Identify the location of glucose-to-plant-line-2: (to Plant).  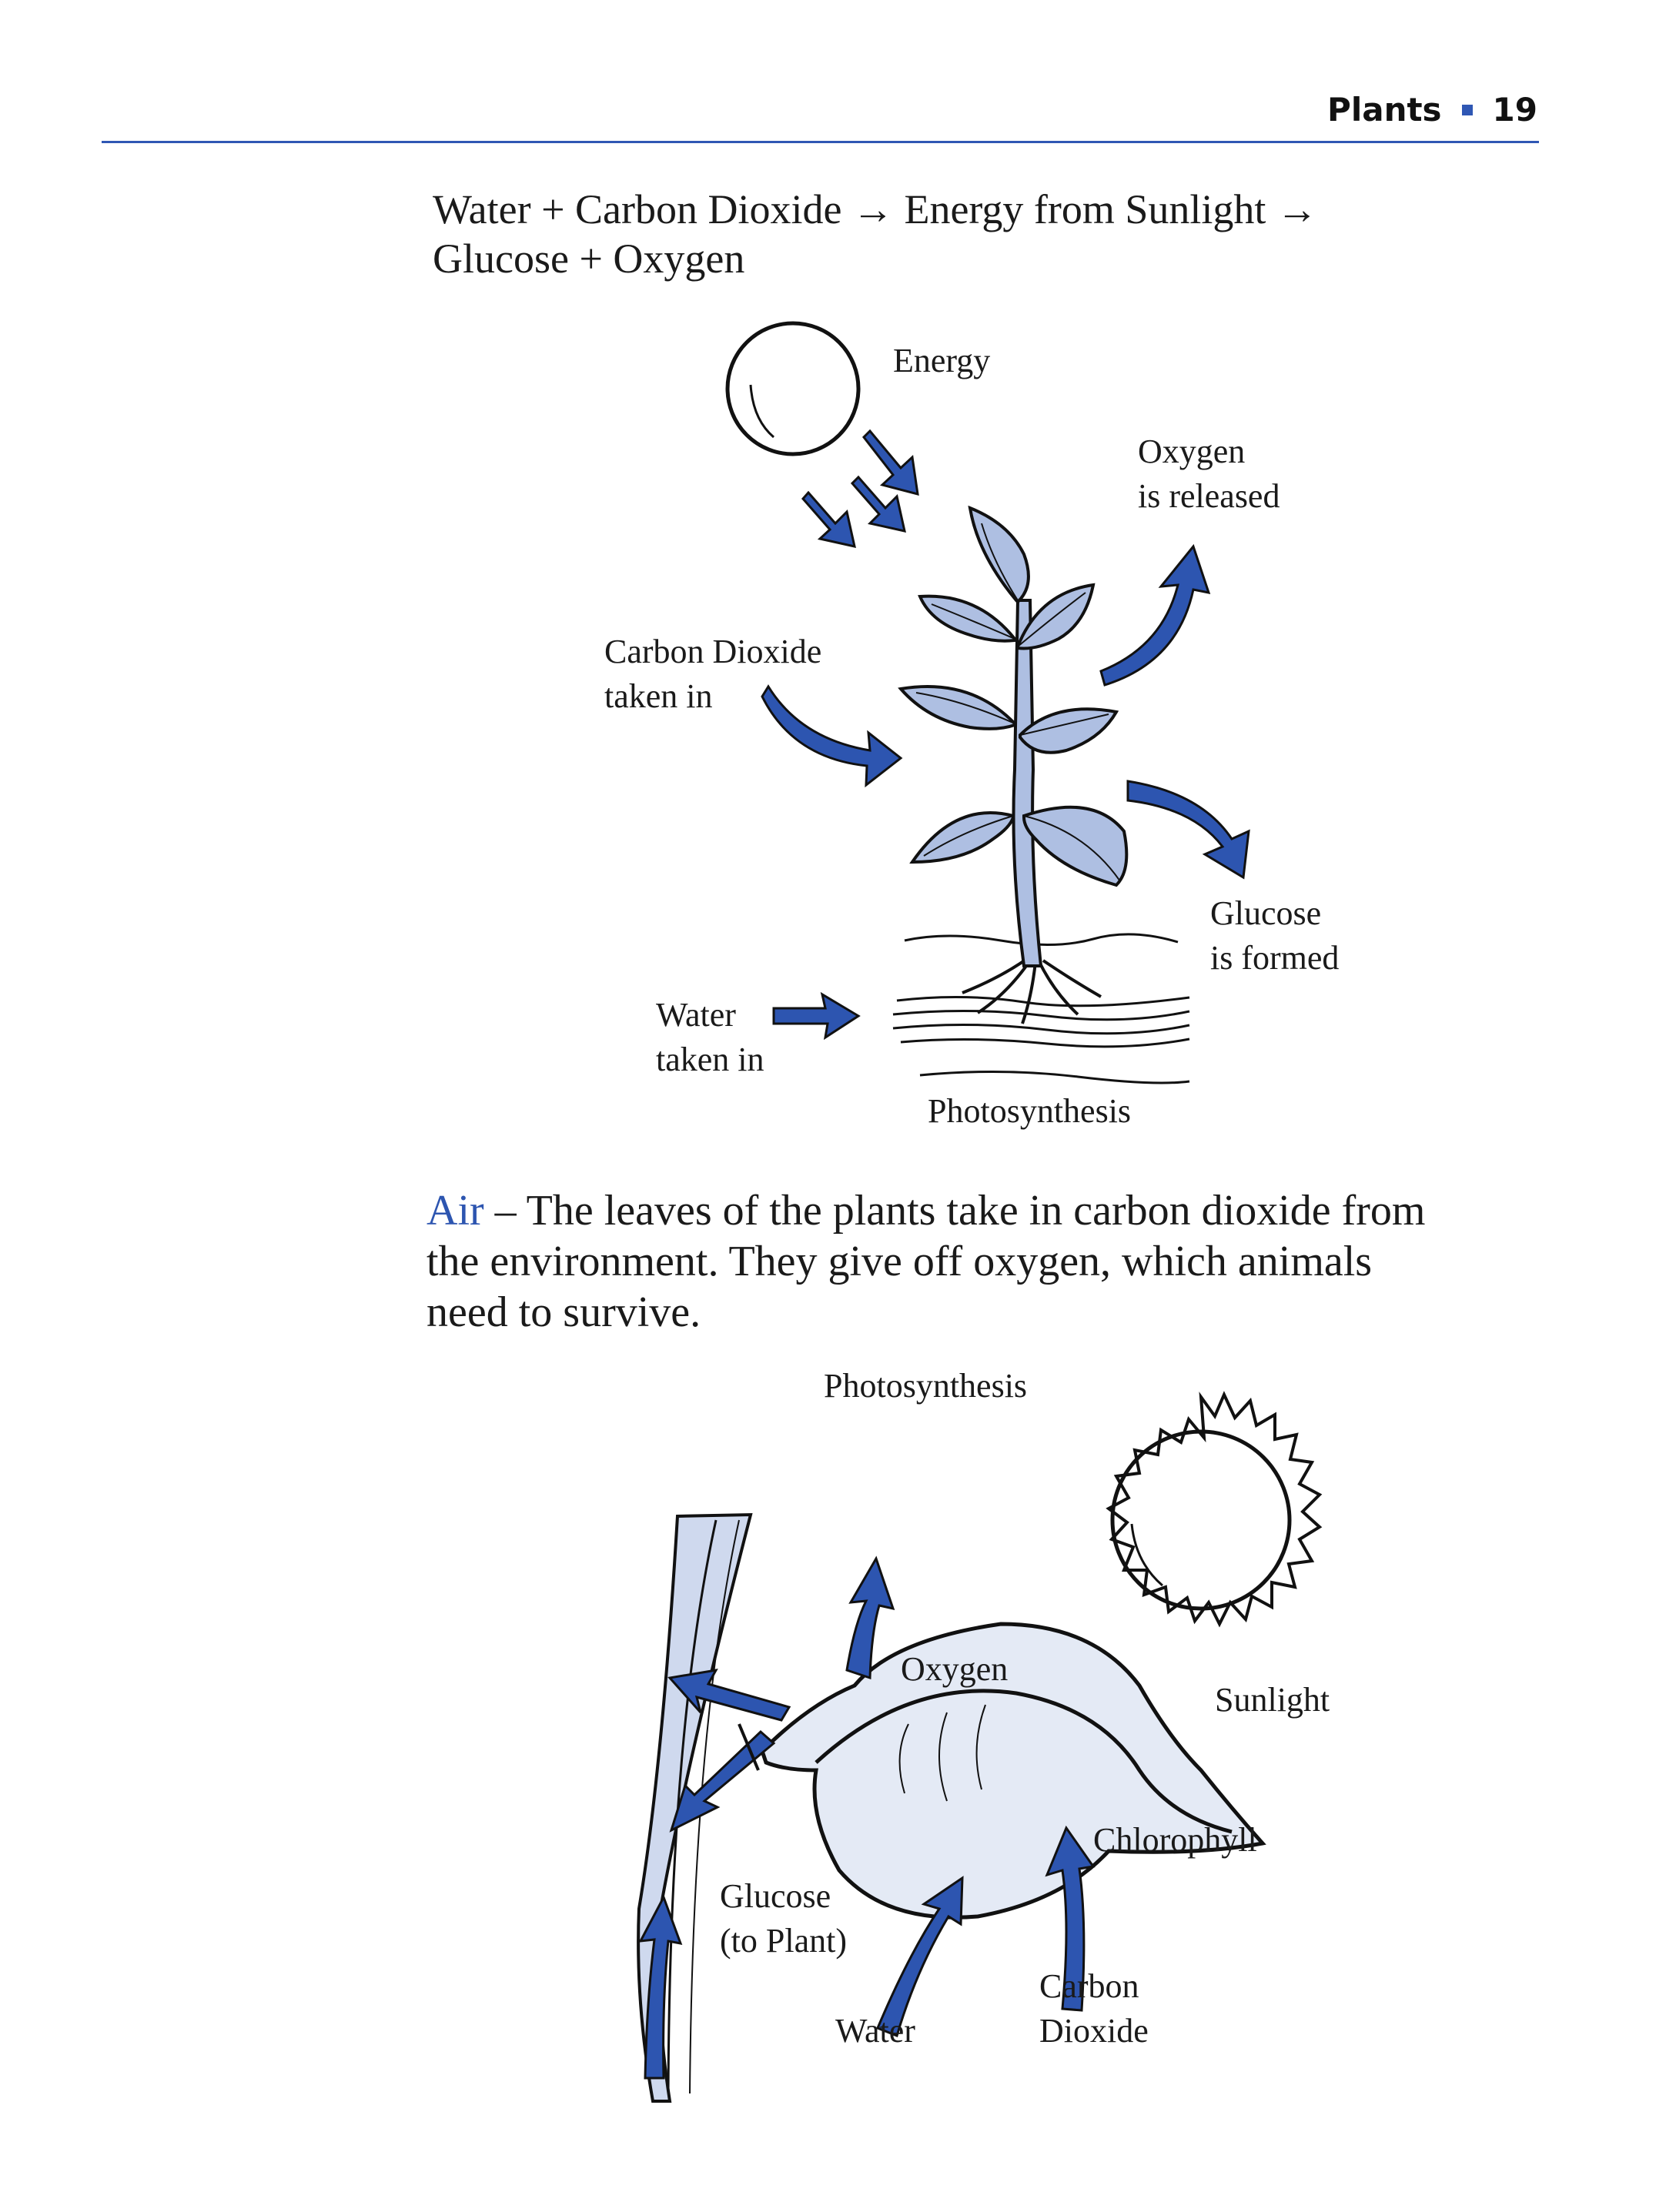
(783, 1941).